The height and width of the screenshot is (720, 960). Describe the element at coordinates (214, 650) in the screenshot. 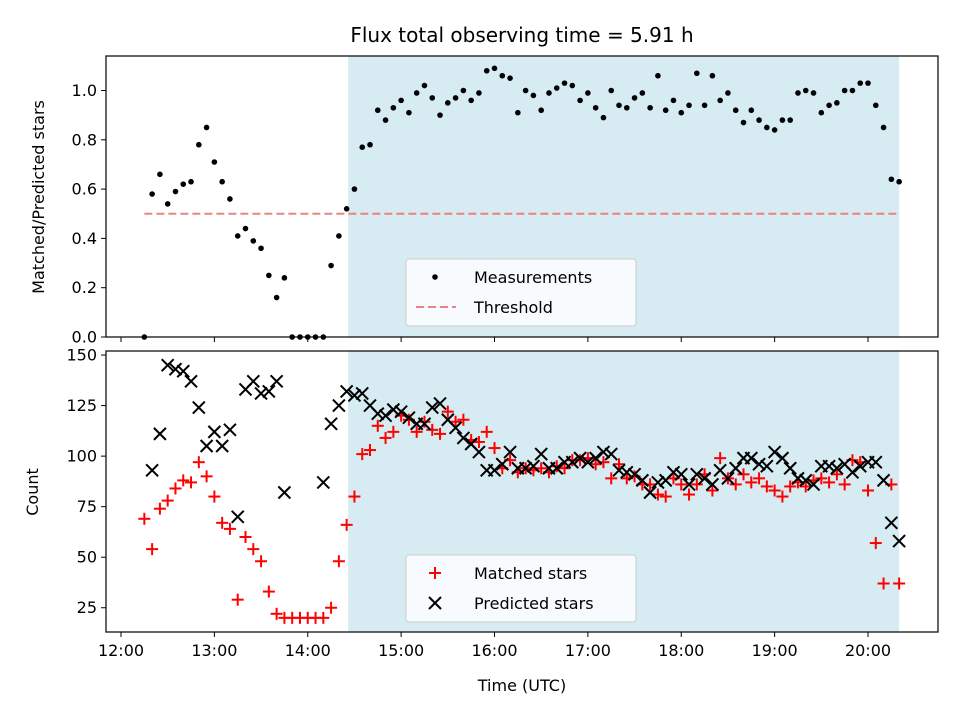

I see `x-tick-label: 13:00` at that location.